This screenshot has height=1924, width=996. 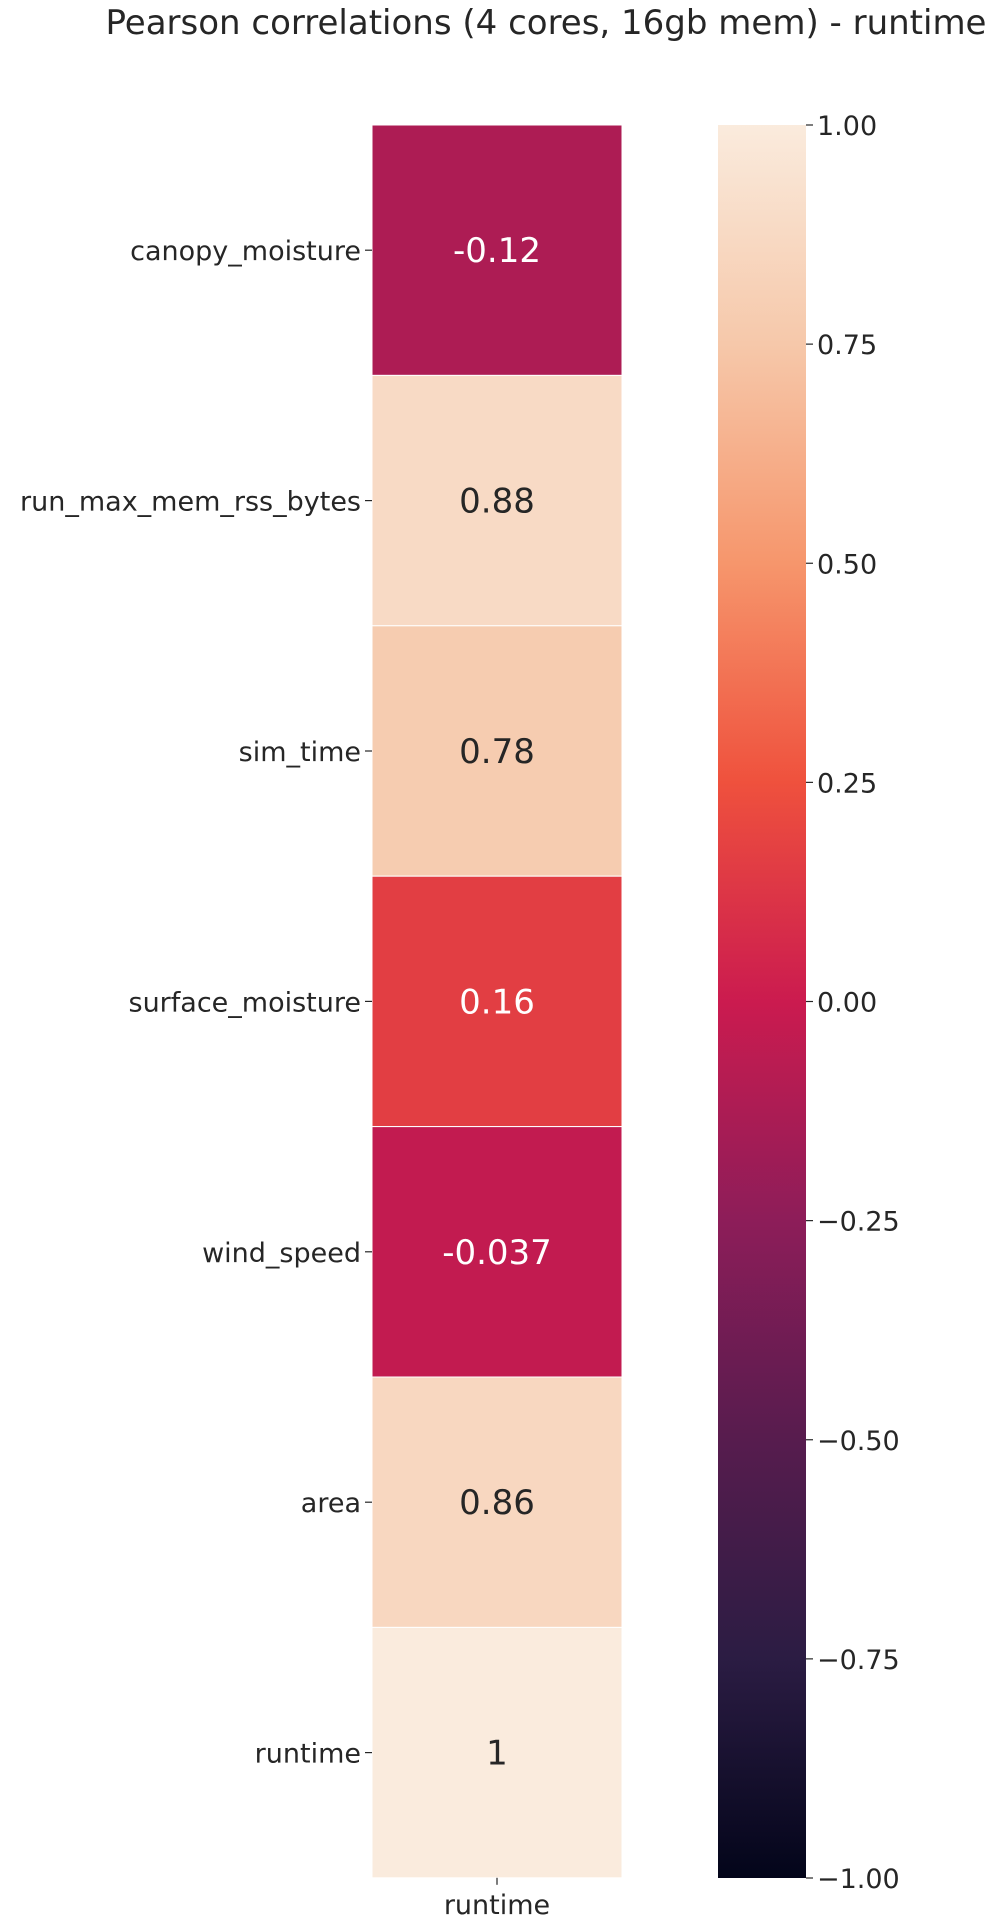 What do you see at coordinates (858, 1879) in the screenshot?
I see `colorbar-tick-label: −1.00` at bounding box center [858, 1879].